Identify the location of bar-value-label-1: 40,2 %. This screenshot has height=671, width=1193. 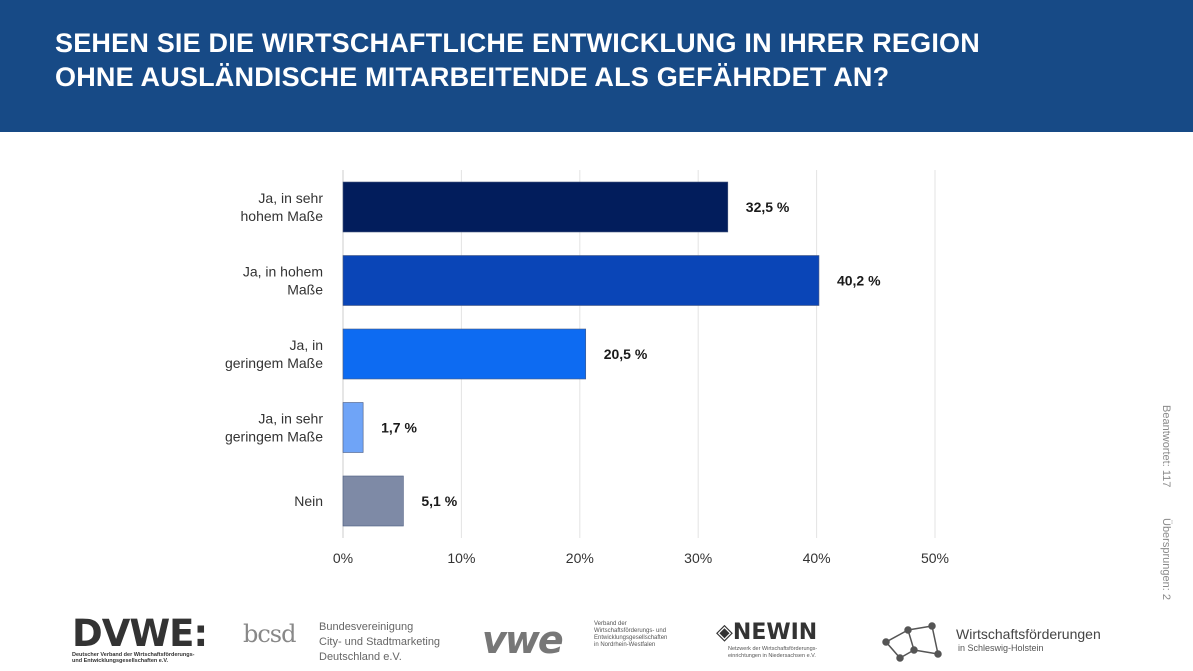
(859, 281).